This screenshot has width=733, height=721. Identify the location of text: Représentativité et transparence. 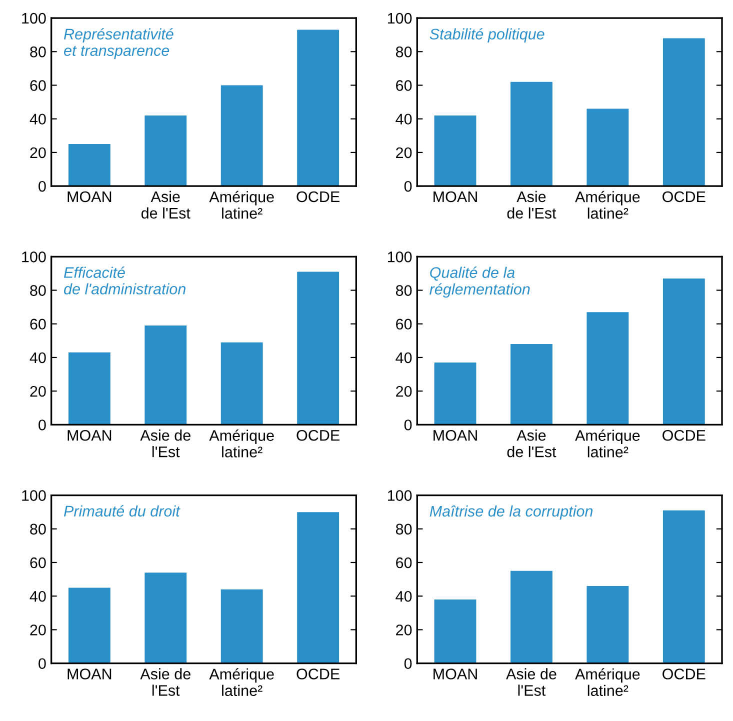
(119, 43).